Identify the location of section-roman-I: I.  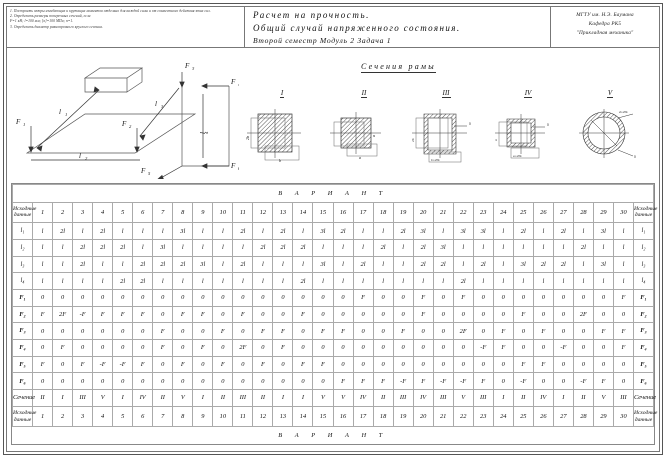
(282, 93).